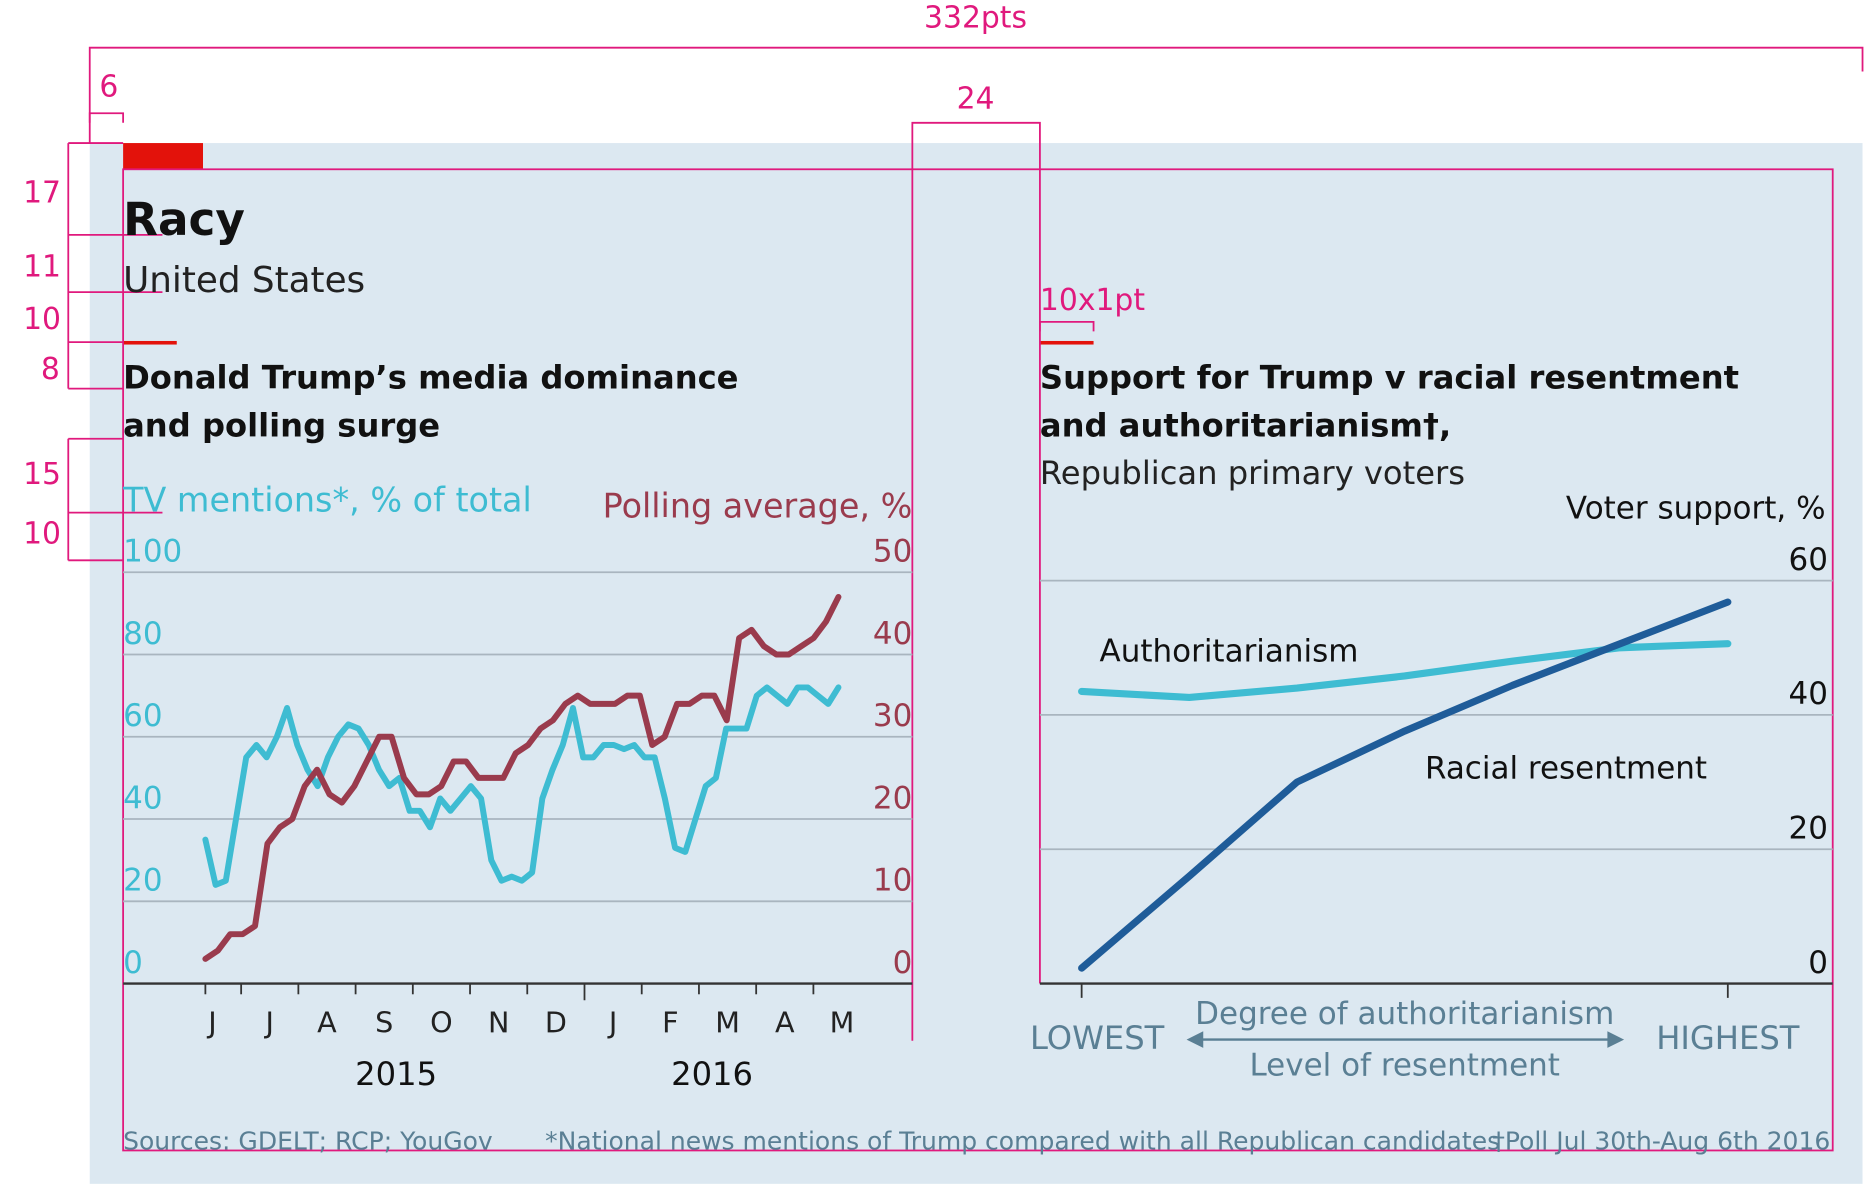  I want to click on x-tick-label: O, so click(441, 1022).